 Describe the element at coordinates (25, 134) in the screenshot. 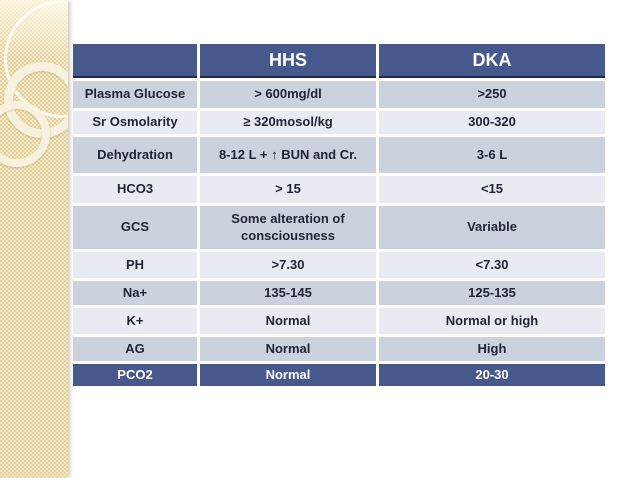

I see `decorative-ring-small` at that location.